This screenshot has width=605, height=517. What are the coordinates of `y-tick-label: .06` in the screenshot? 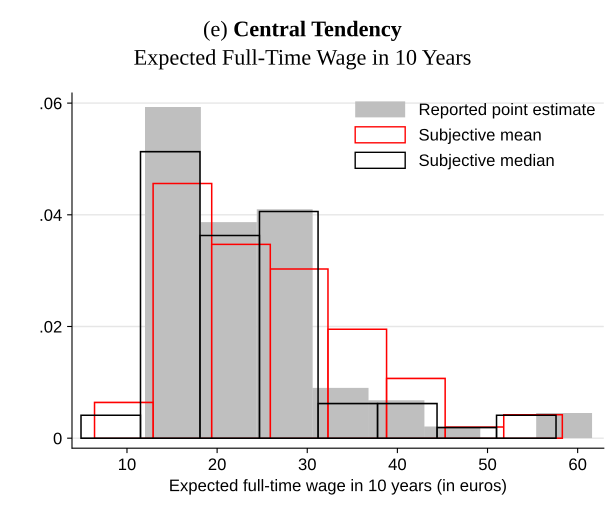 It's located at (51, 104).